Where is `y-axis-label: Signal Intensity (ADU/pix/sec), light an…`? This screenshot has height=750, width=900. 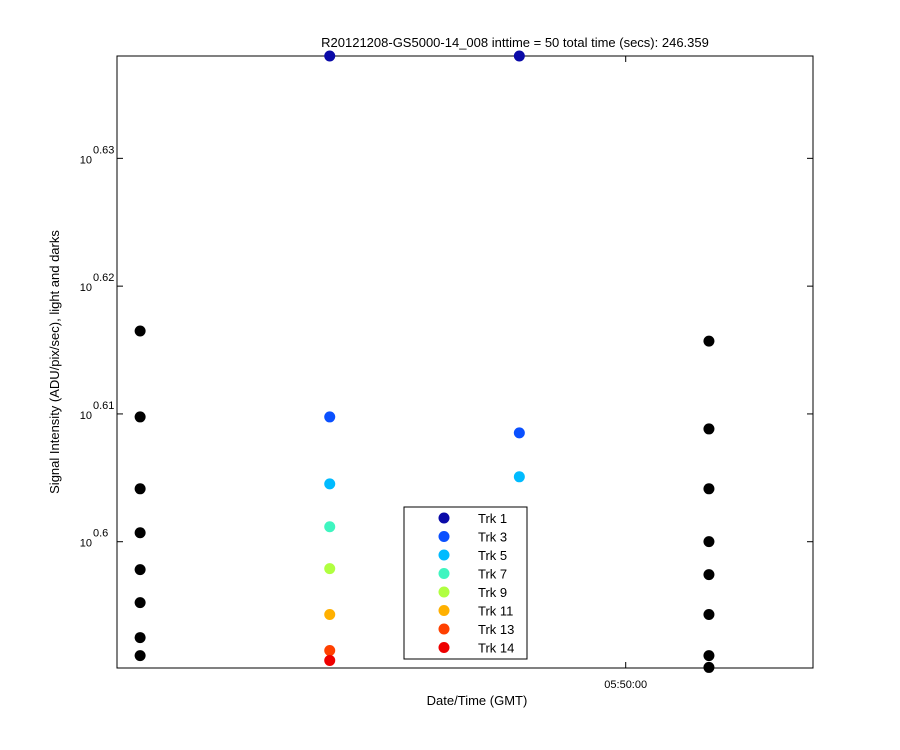 y-axis-label: Signal Intensity (ADU/pix/sec), light an… is located at coordinates (54, 362).